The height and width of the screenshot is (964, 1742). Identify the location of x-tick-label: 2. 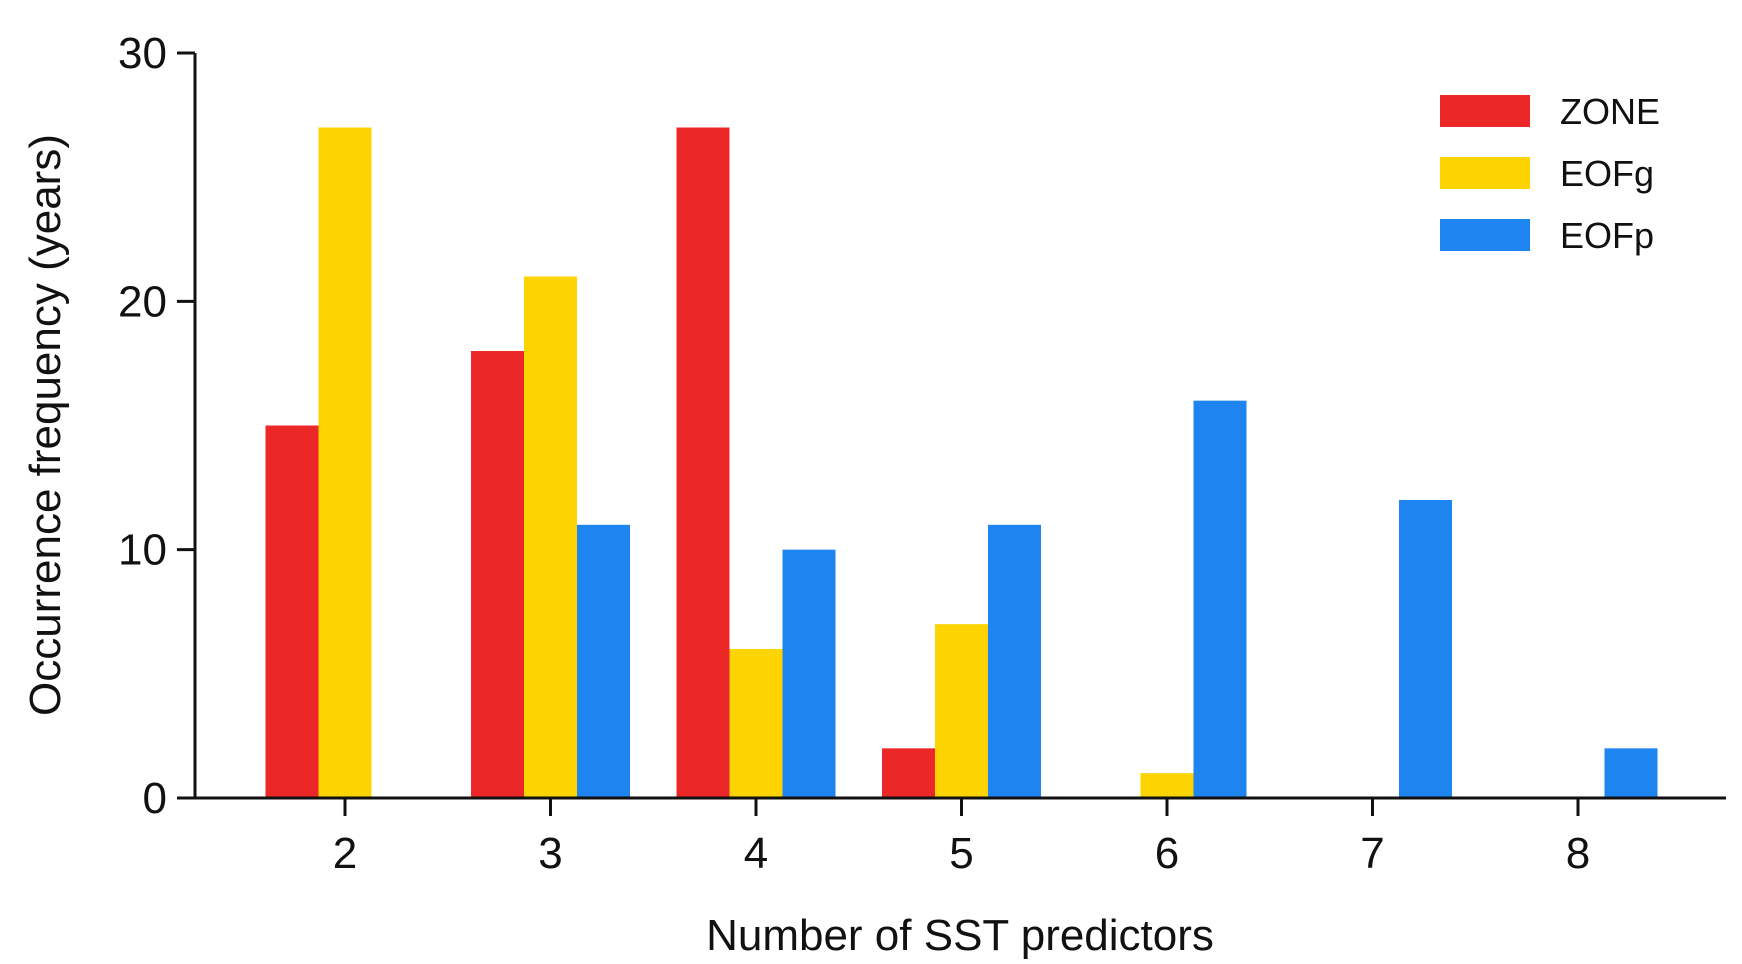
(345, 853).